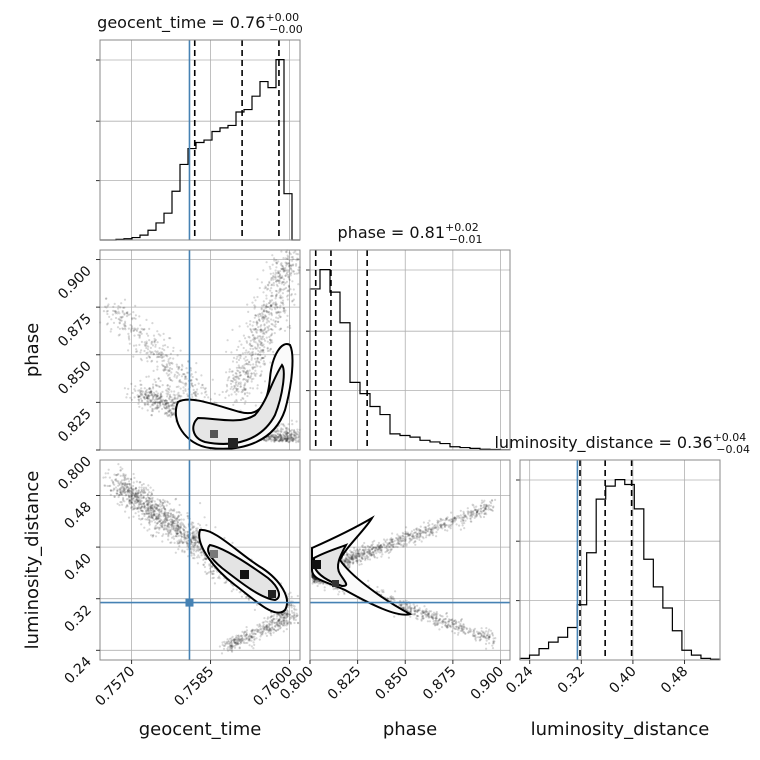 The height and width of the screenshot is (760, 760). I want to click on density-cell-geocent_time-luminosity_distance, so click(272, 594).